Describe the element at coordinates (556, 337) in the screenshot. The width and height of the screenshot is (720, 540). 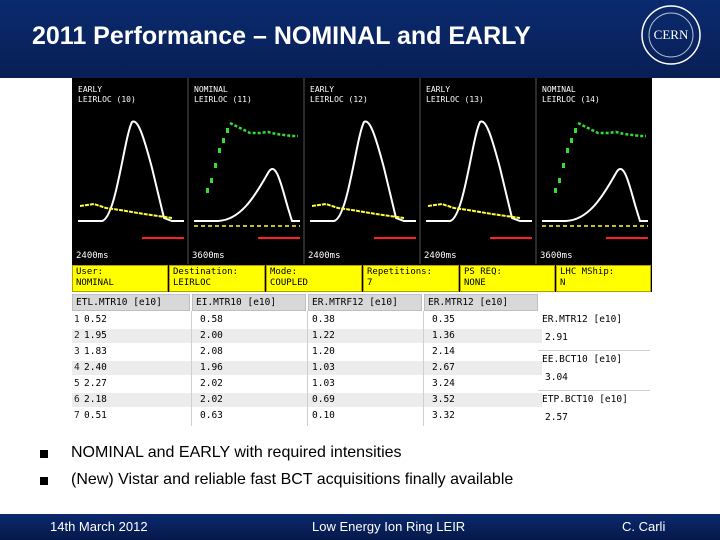
I see `side-value: 2.91` at that location.